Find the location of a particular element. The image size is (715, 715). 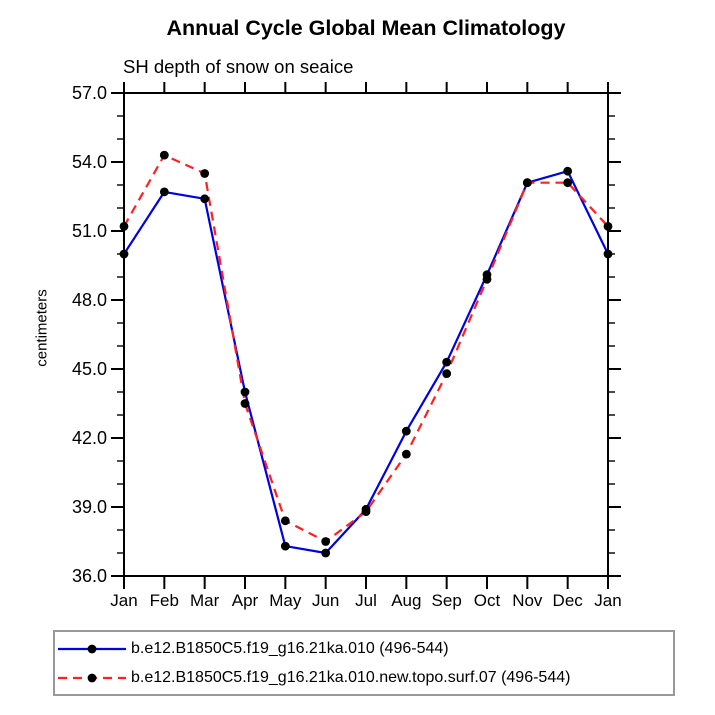

y-tick-label: 39.0 is located at coordinates (89, 507).